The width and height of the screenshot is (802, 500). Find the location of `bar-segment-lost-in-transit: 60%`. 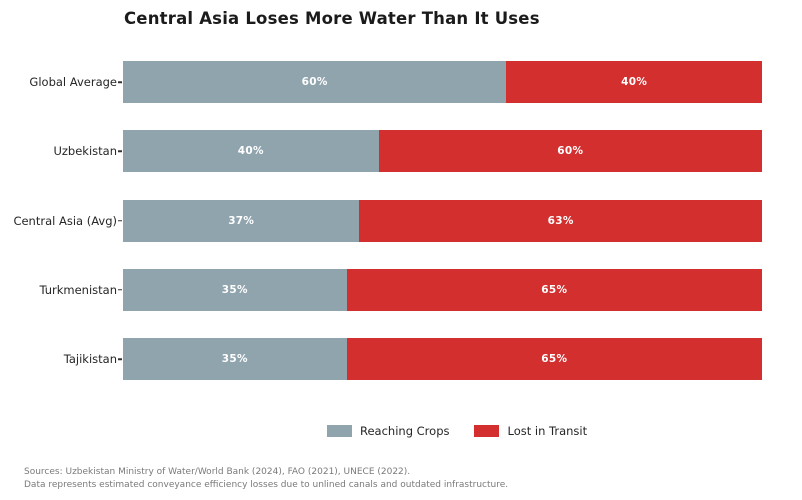

bar-segment-lost-in-transit: 60% is located at coordinates (570, 151).